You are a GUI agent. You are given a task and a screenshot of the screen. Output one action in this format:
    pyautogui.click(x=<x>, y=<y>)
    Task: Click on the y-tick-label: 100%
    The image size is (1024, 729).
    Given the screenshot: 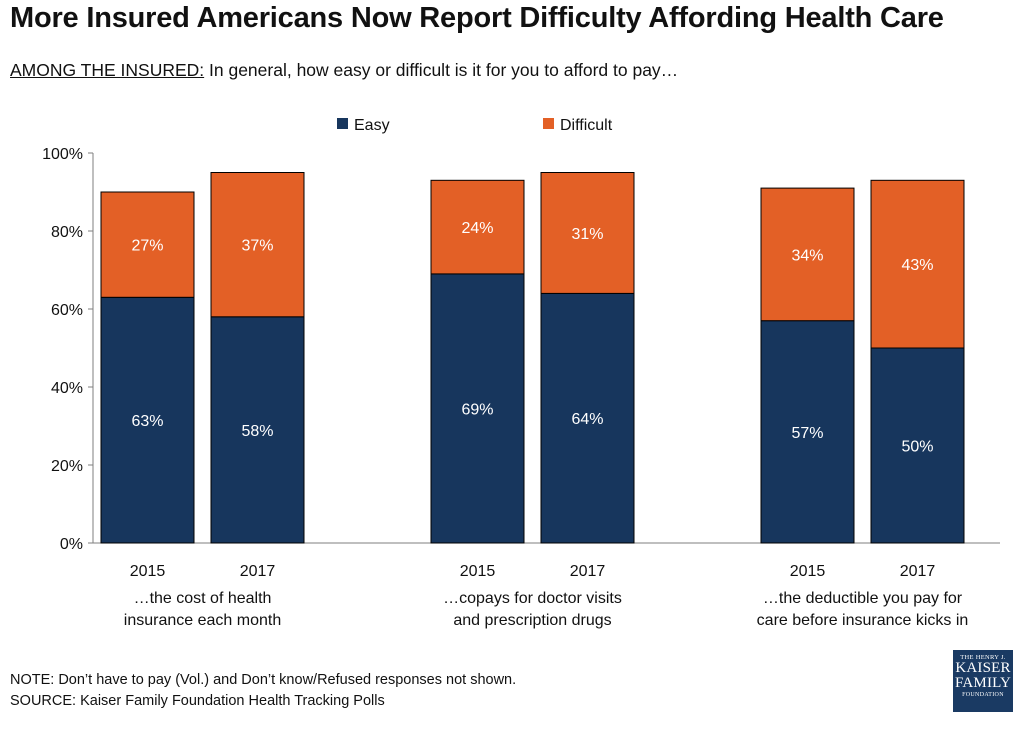 What is the action you would take?
    pyautogui.click(x=62, y=154)
    